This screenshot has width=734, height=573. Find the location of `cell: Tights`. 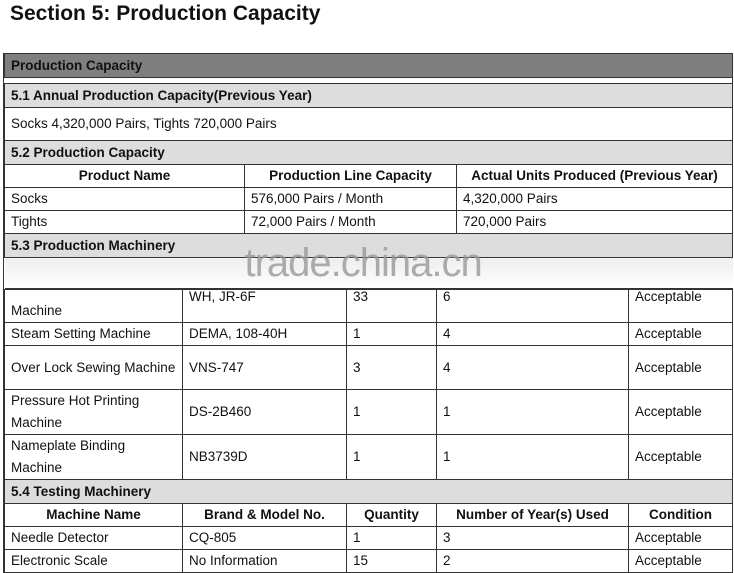

cell: Tights is located at coordinates (124, 222).